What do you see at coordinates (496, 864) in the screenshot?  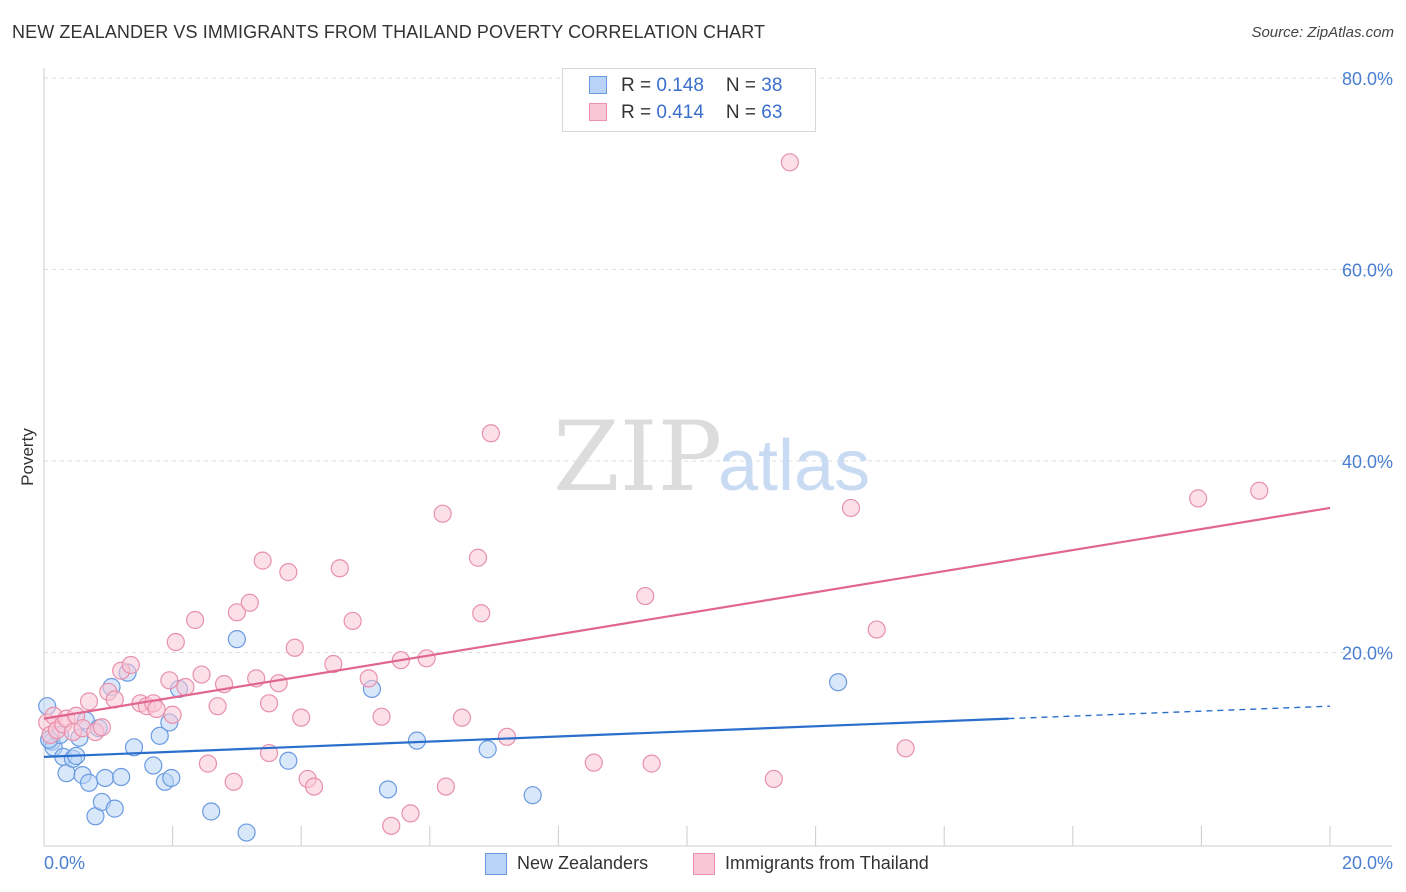 I see `bottom-legend-swatch-new-zealanders` at bounding box center [496, 864].